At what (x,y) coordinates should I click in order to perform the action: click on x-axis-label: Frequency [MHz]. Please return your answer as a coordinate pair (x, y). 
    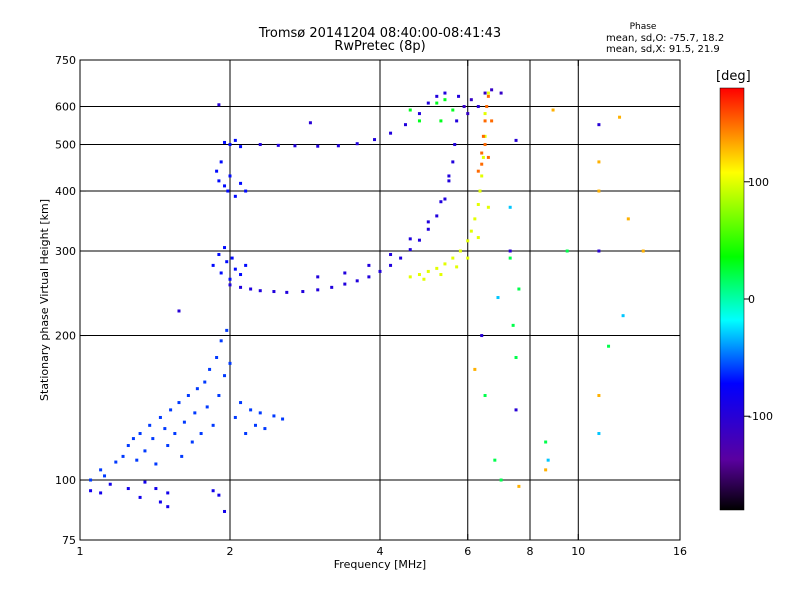
    Looking at the image, I should click on (380, 564).